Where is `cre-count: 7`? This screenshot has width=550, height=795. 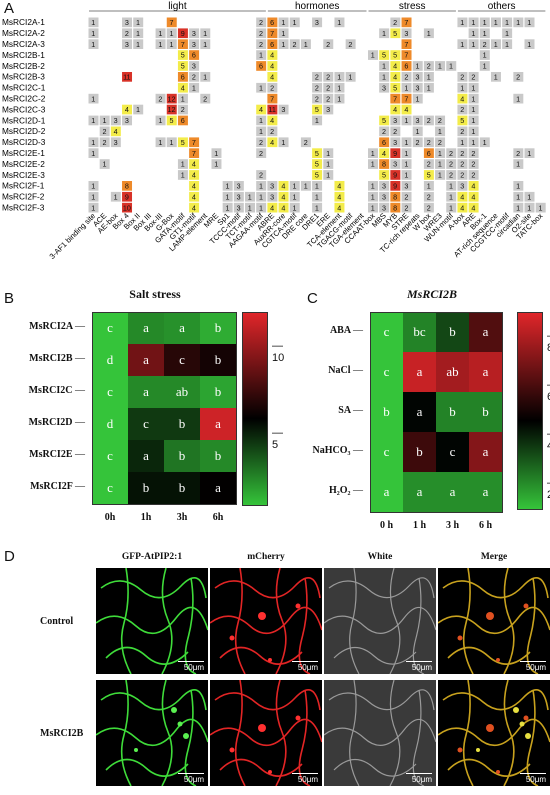 cre-count: 7 is located at coordinates (183, 44).